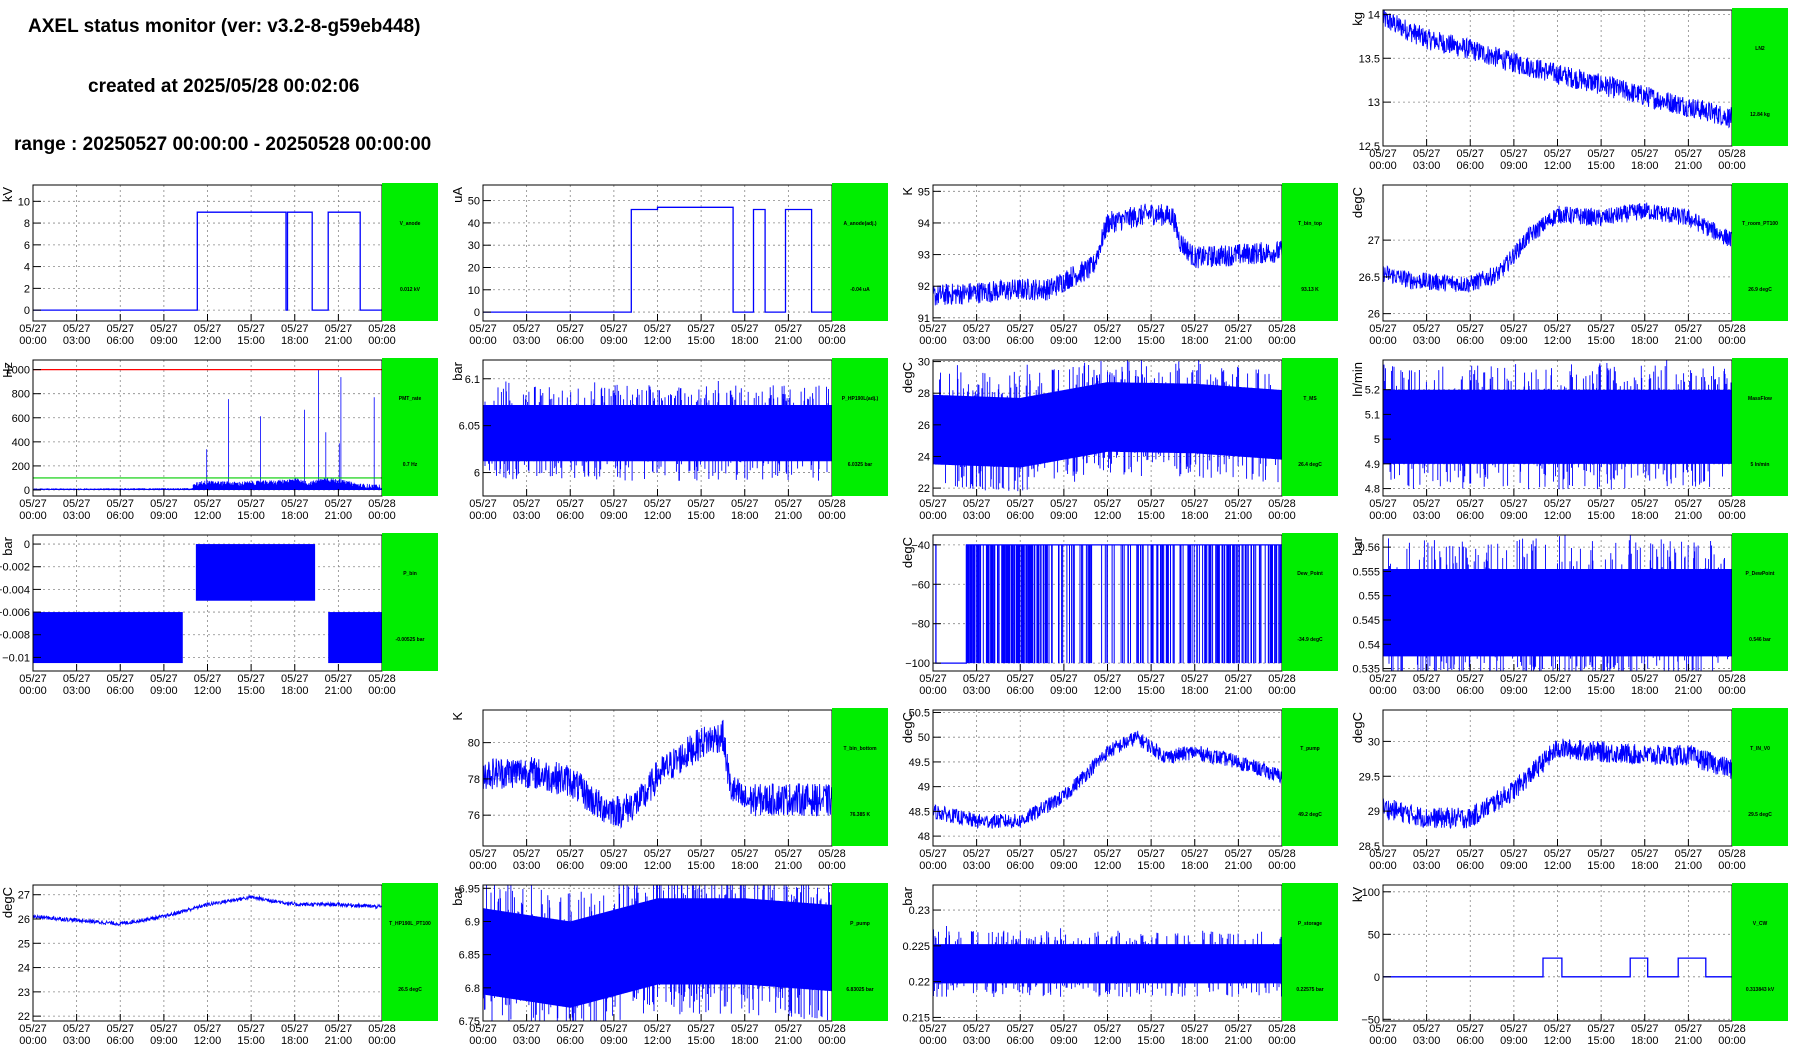 This screenshot has width=1796, height=1052. What do you see at coordinates (1369, 59) in the screenshot?
I see `y-tick-label: 13.5` at bounding box center [1369, 59].